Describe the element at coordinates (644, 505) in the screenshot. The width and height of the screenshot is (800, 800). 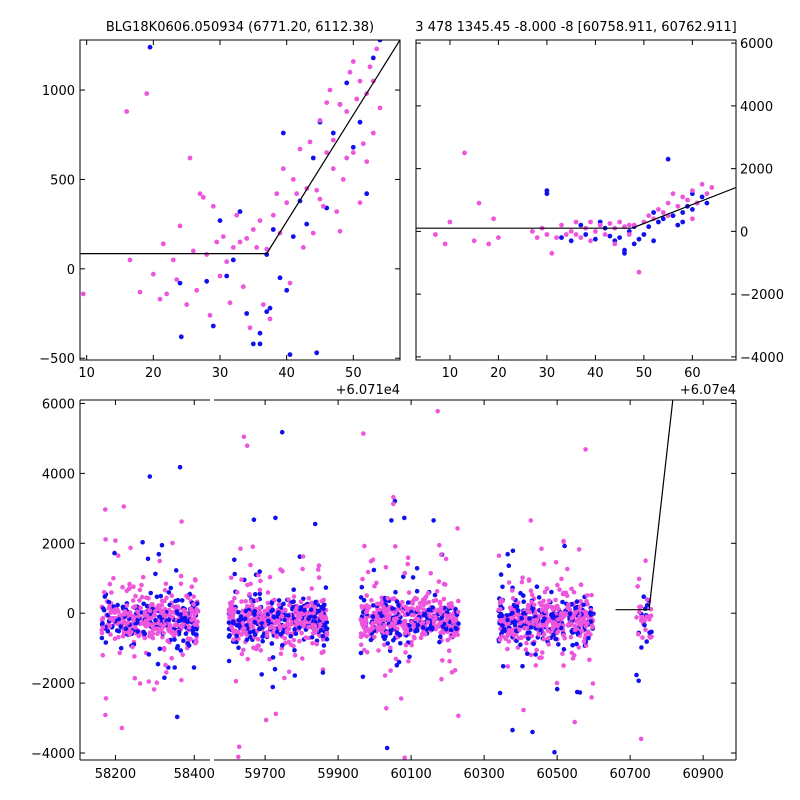
I see `model-line` at that location.